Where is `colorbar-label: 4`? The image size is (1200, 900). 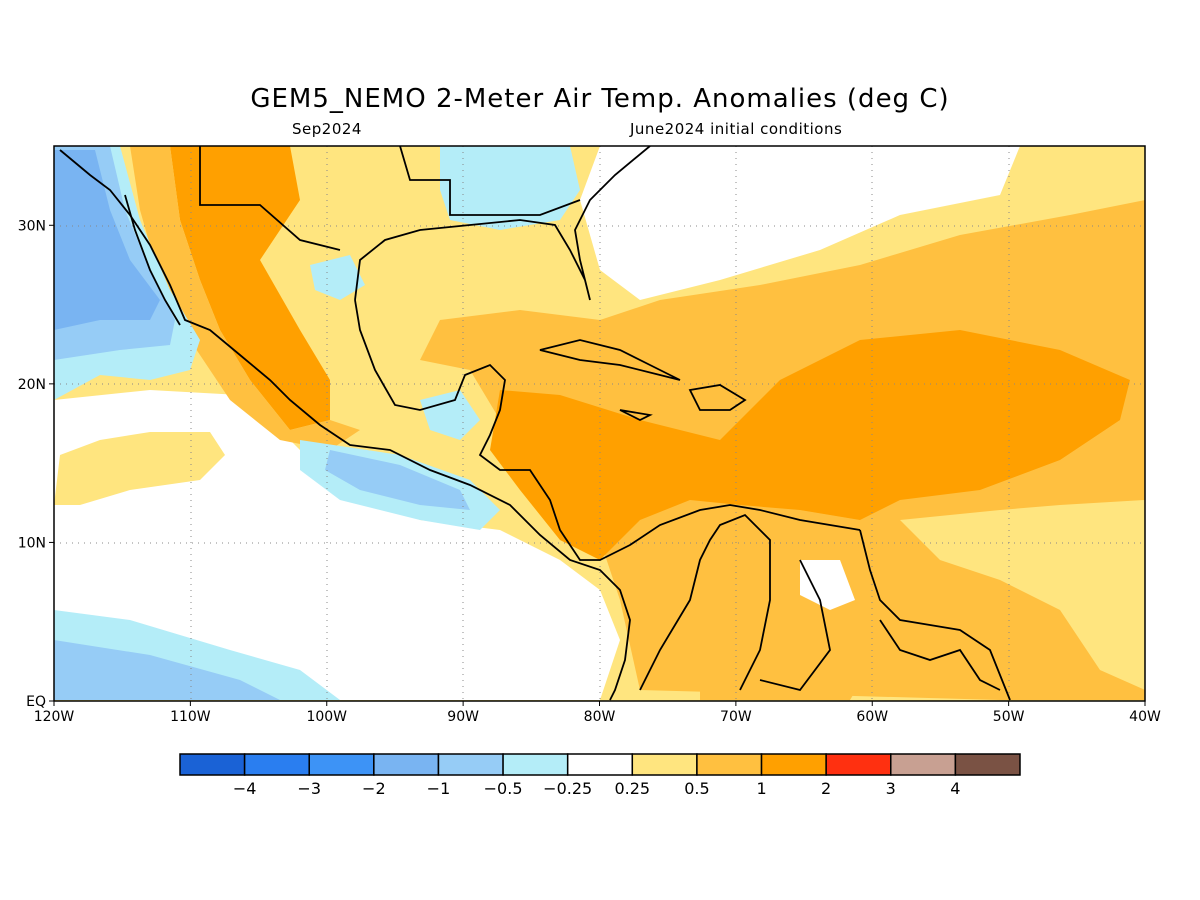 colorbar-label: 4 is located at coordinates (955, 788).